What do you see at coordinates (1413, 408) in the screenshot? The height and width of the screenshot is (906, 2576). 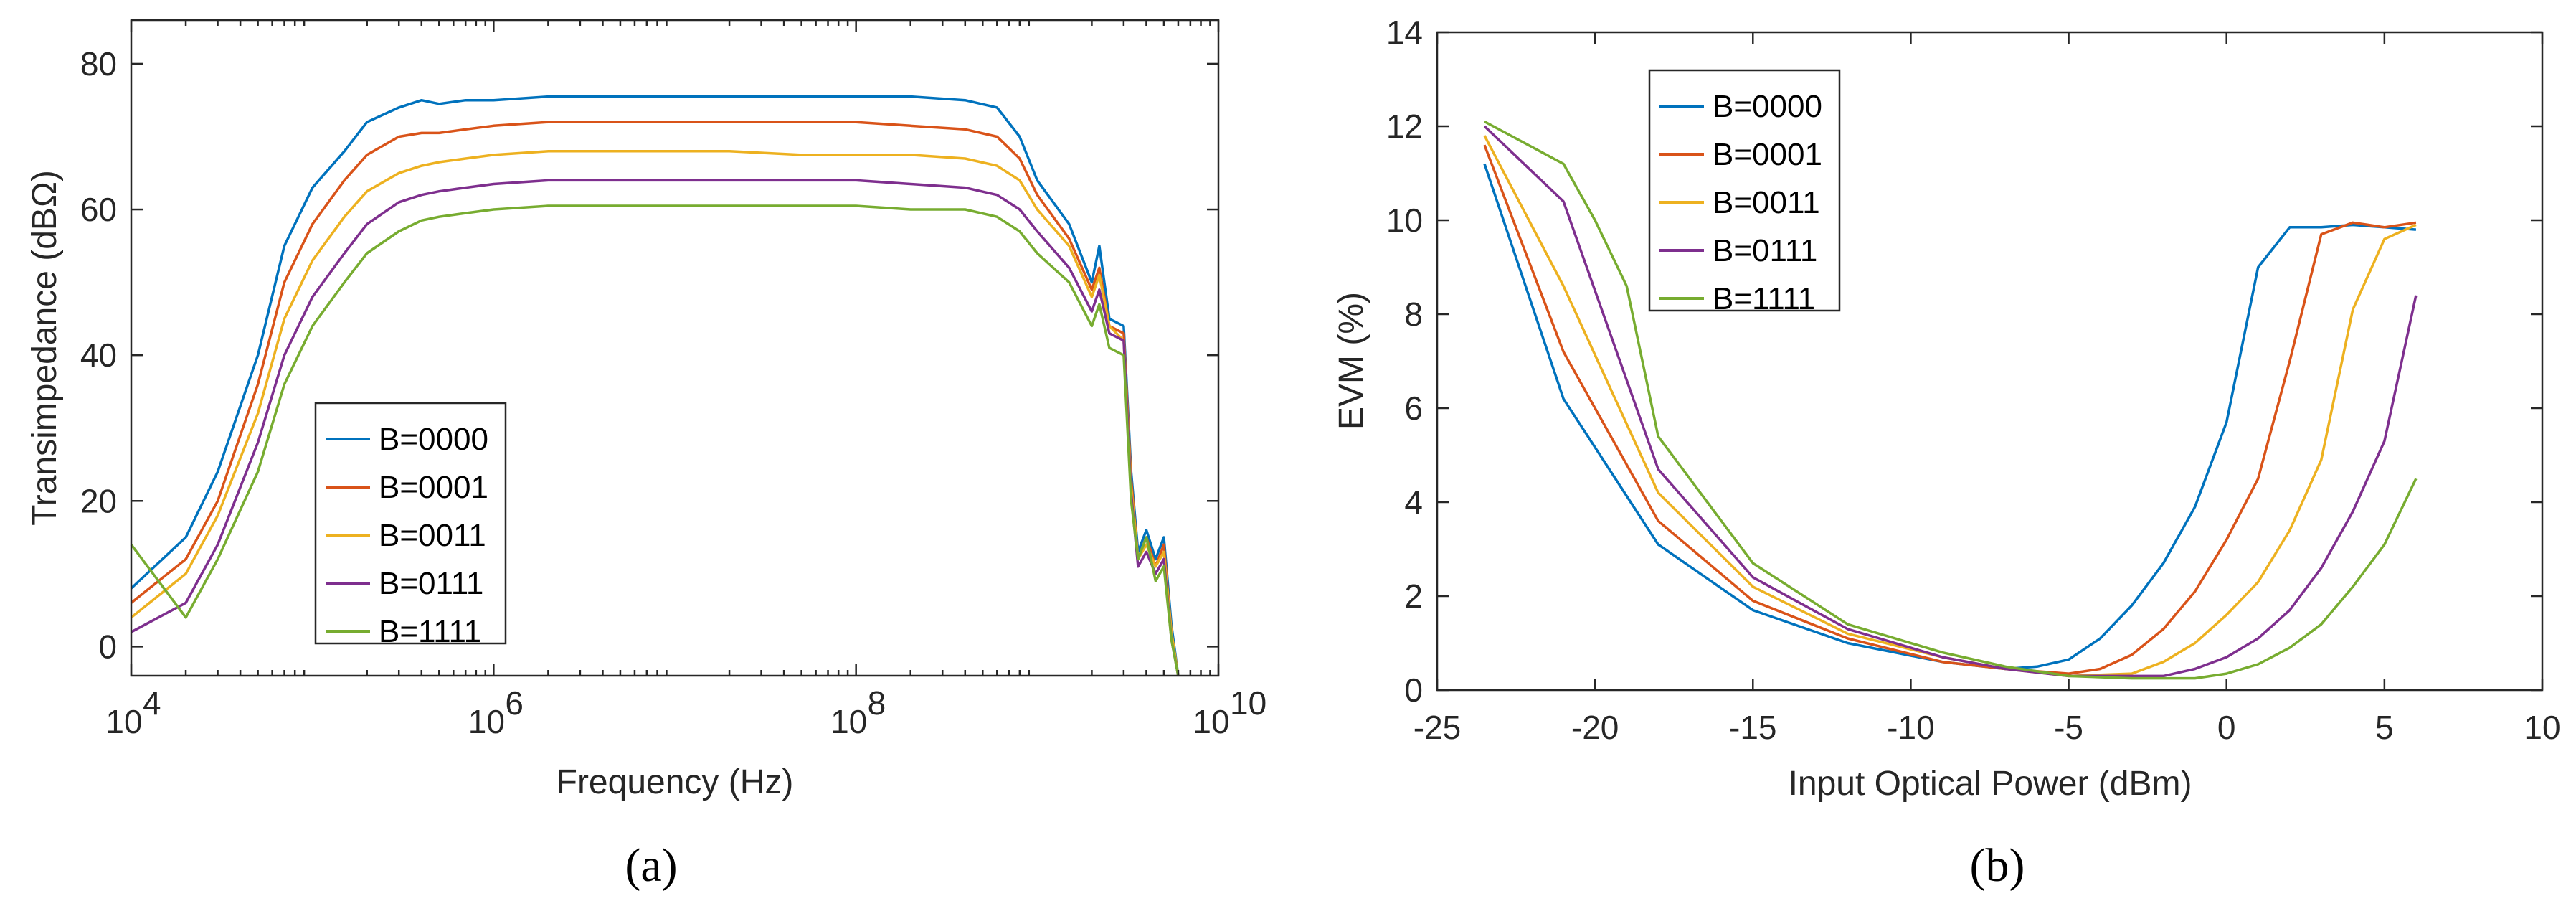 I see `chart-b-y-tick-label: 6` at bounding box center [1413, 408].